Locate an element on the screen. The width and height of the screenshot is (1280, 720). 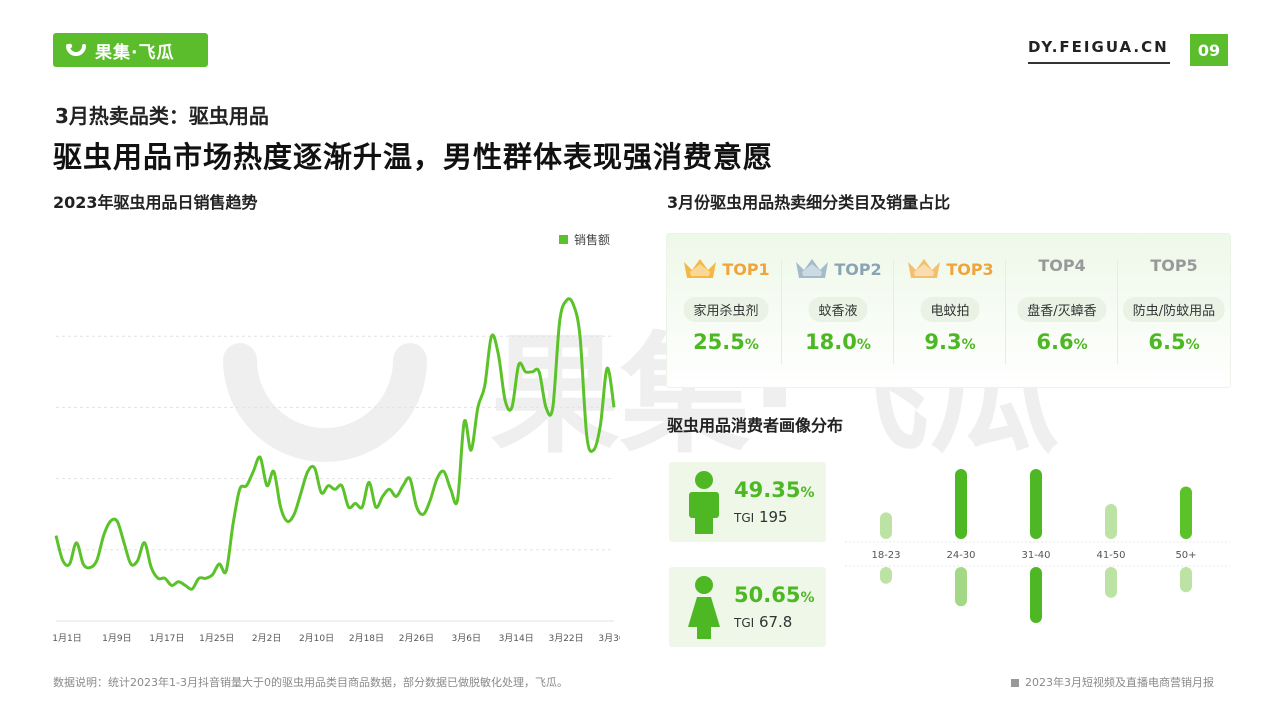
male-icon is located at coordinates (704, 502).